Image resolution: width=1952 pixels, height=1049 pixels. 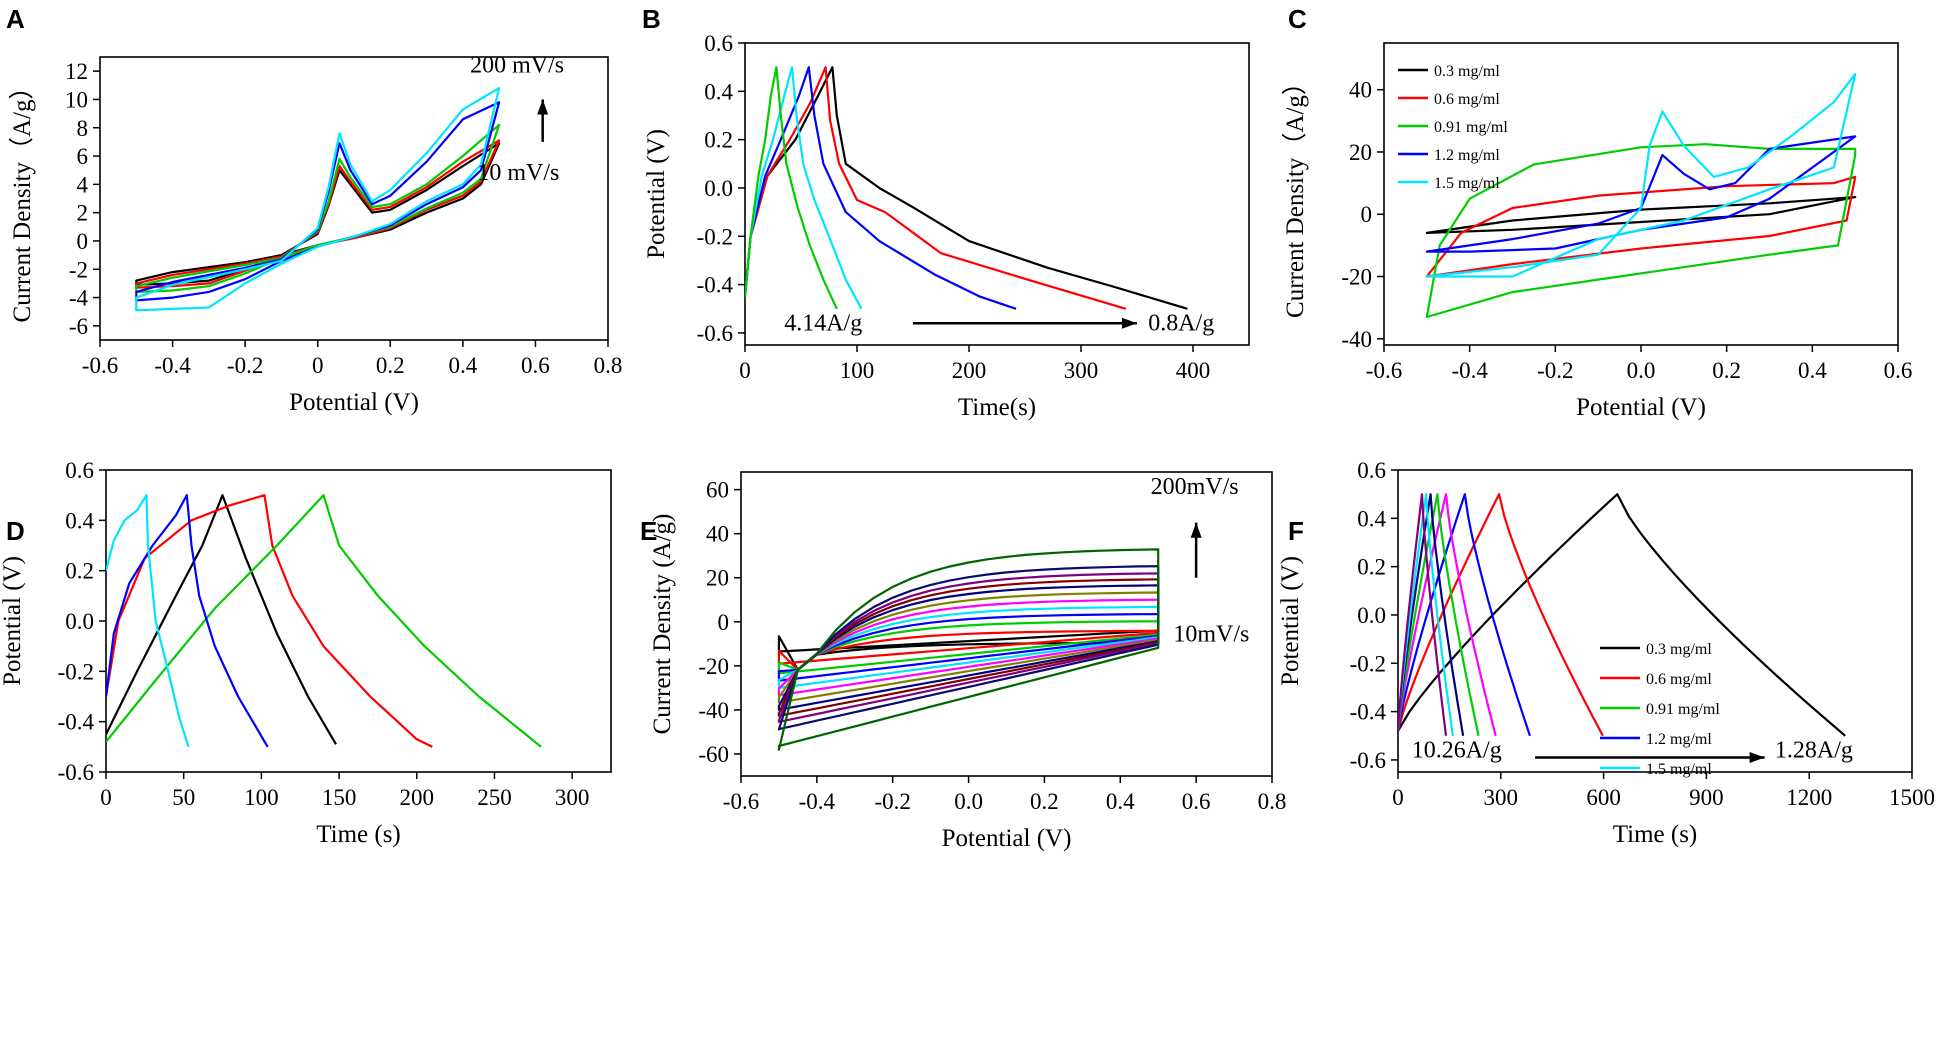 I want to click on annotation: 10 mV/s, so click(x=518, y=173).